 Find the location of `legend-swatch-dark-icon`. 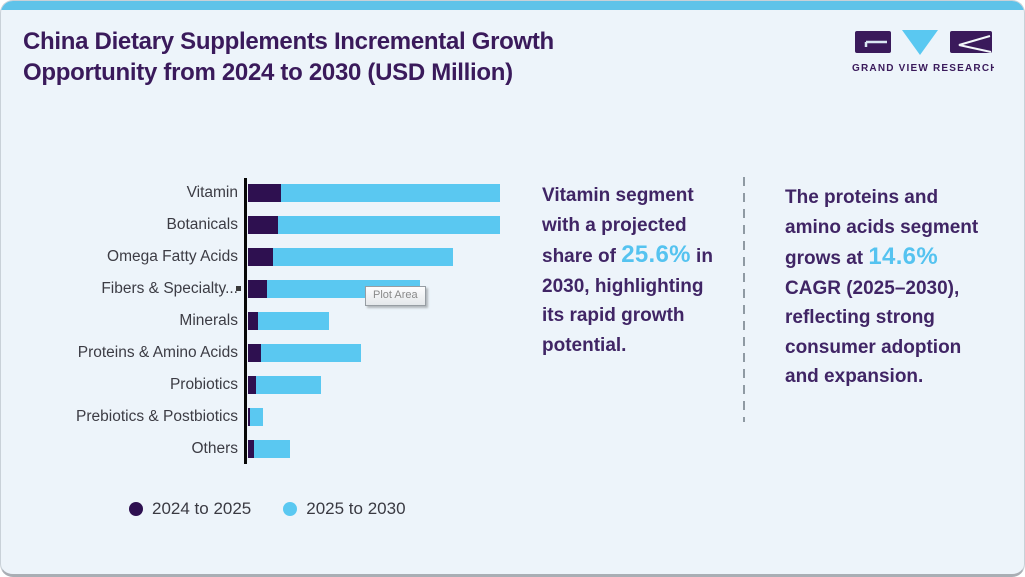

legend-swatch-dark-icon is located at coordinates (136, 509).